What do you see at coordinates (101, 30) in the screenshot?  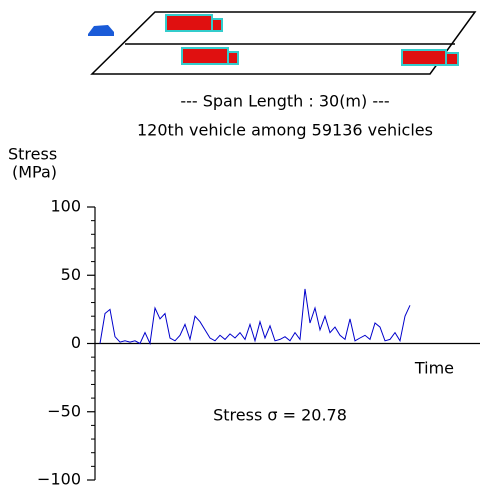 I see `car` at bounding box center [101, 30].